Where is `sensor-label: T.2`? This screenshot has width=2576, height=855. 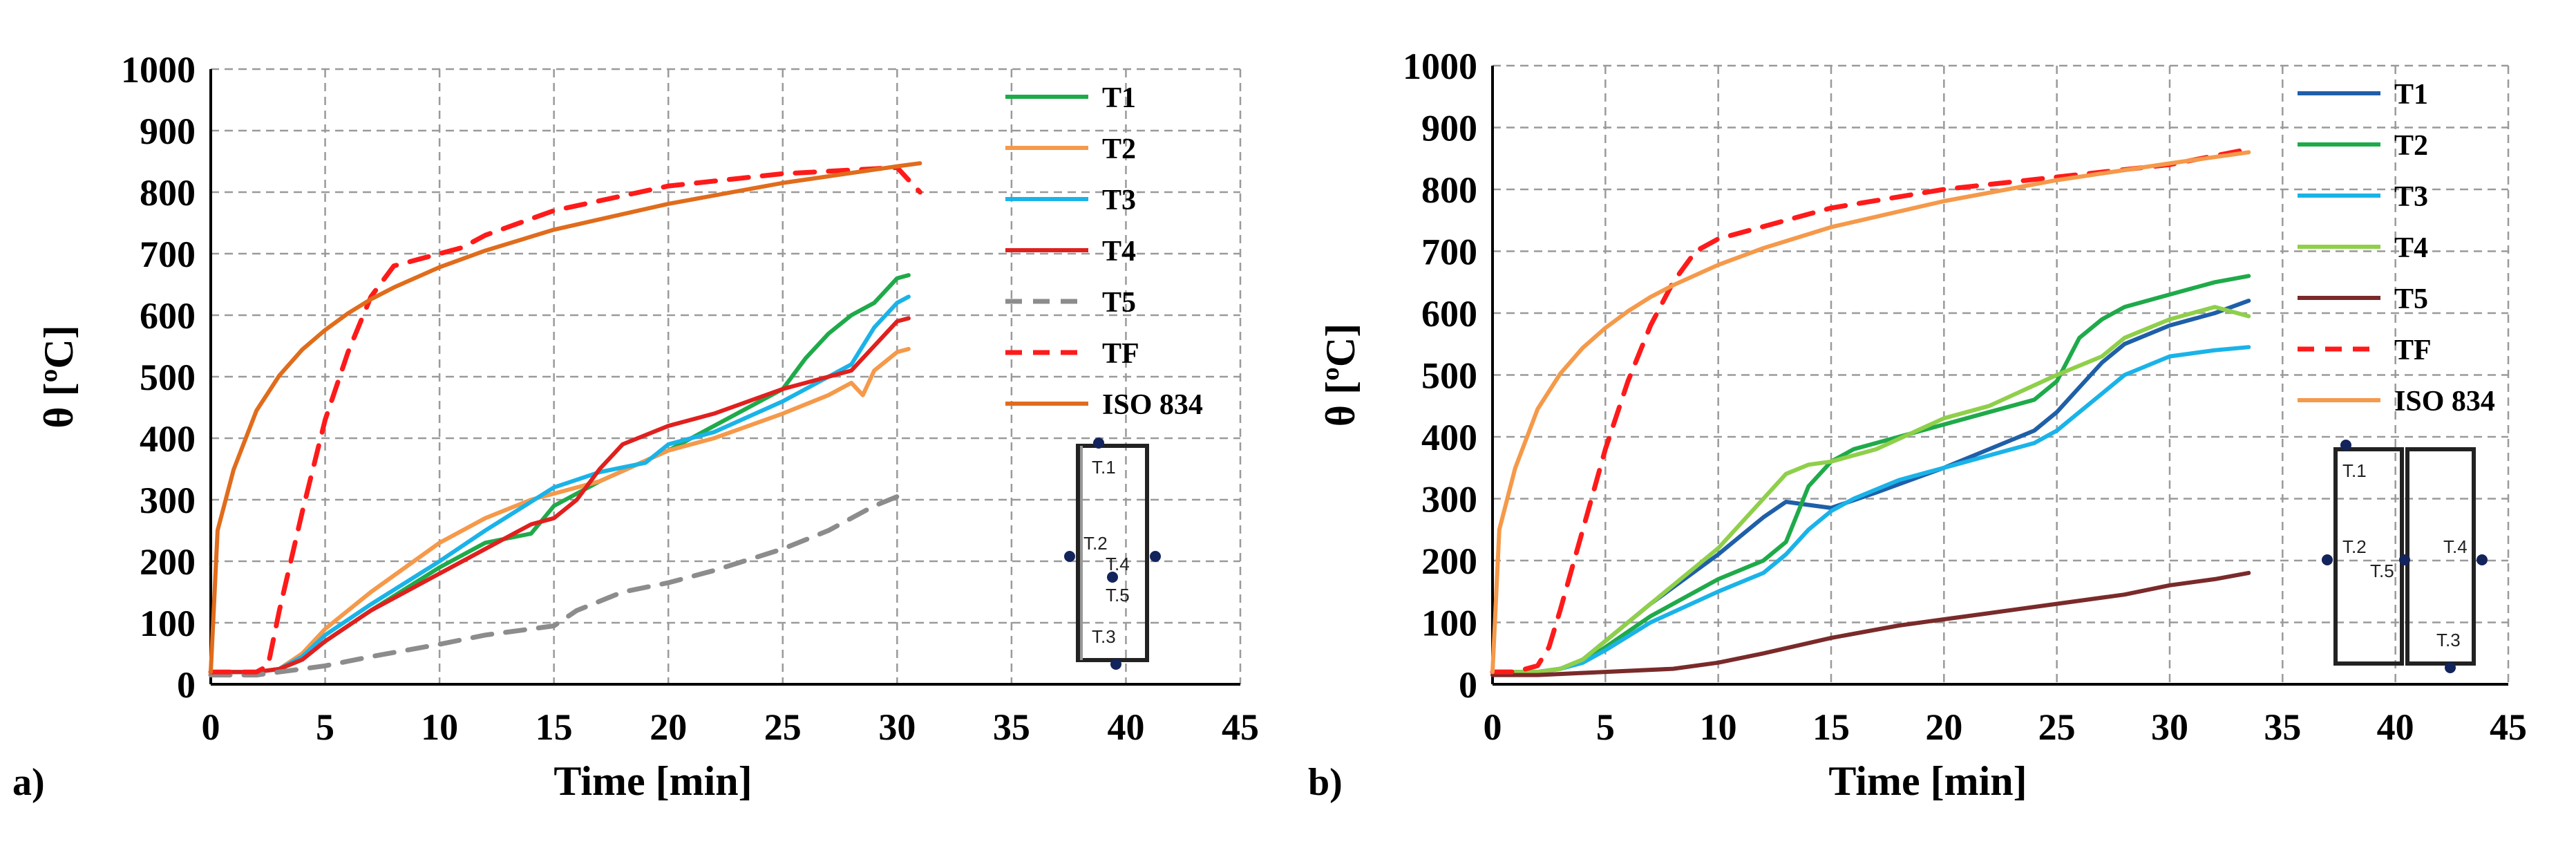
sensor-label: T.2 is located at coordinates (1095, 543).